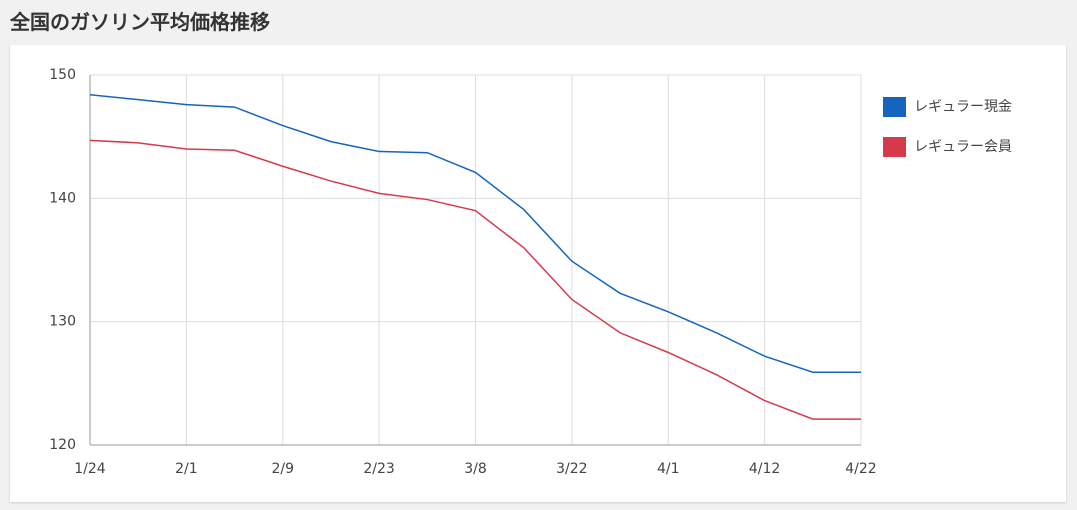  What do you see at coordinates (378, 469) in the screenshot?
I see `x-tick-label: 2/23` at bounding box center [378, 469].